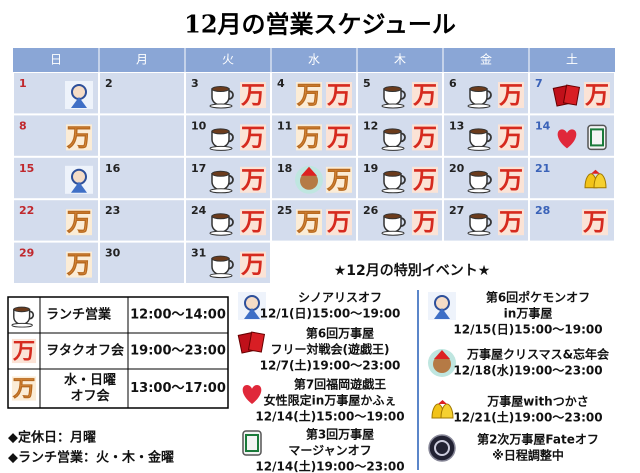  I want to click on char-body, so click(79, 187).